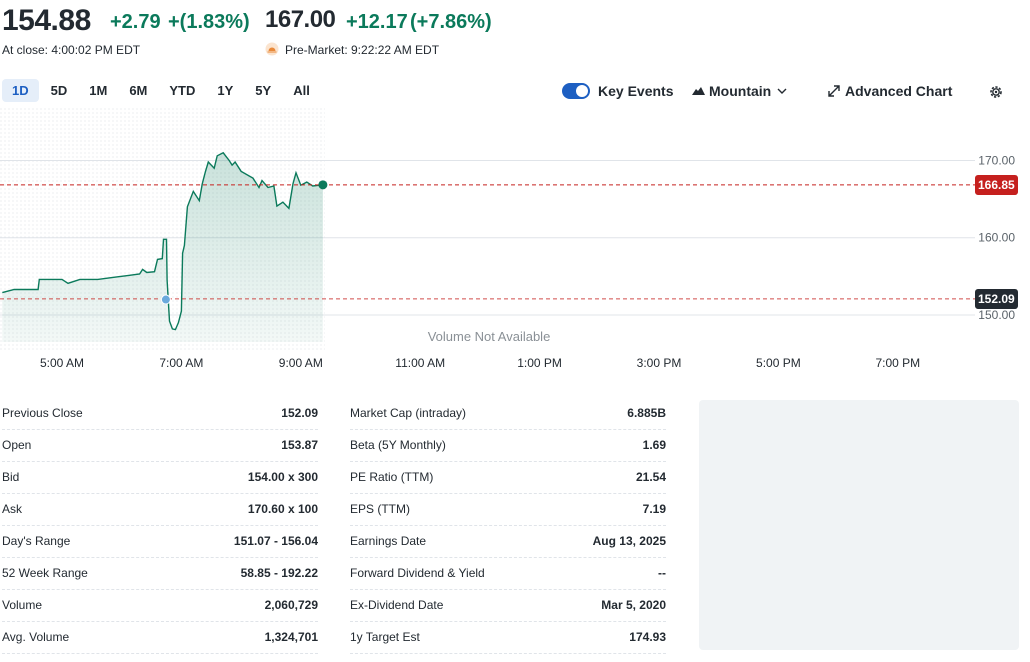 The height and width of the screenshot is (662, 1030). Describe the element at coordinates (225, 90) in the screenshot. I see `range-tab-1y: 1Y` at that location.